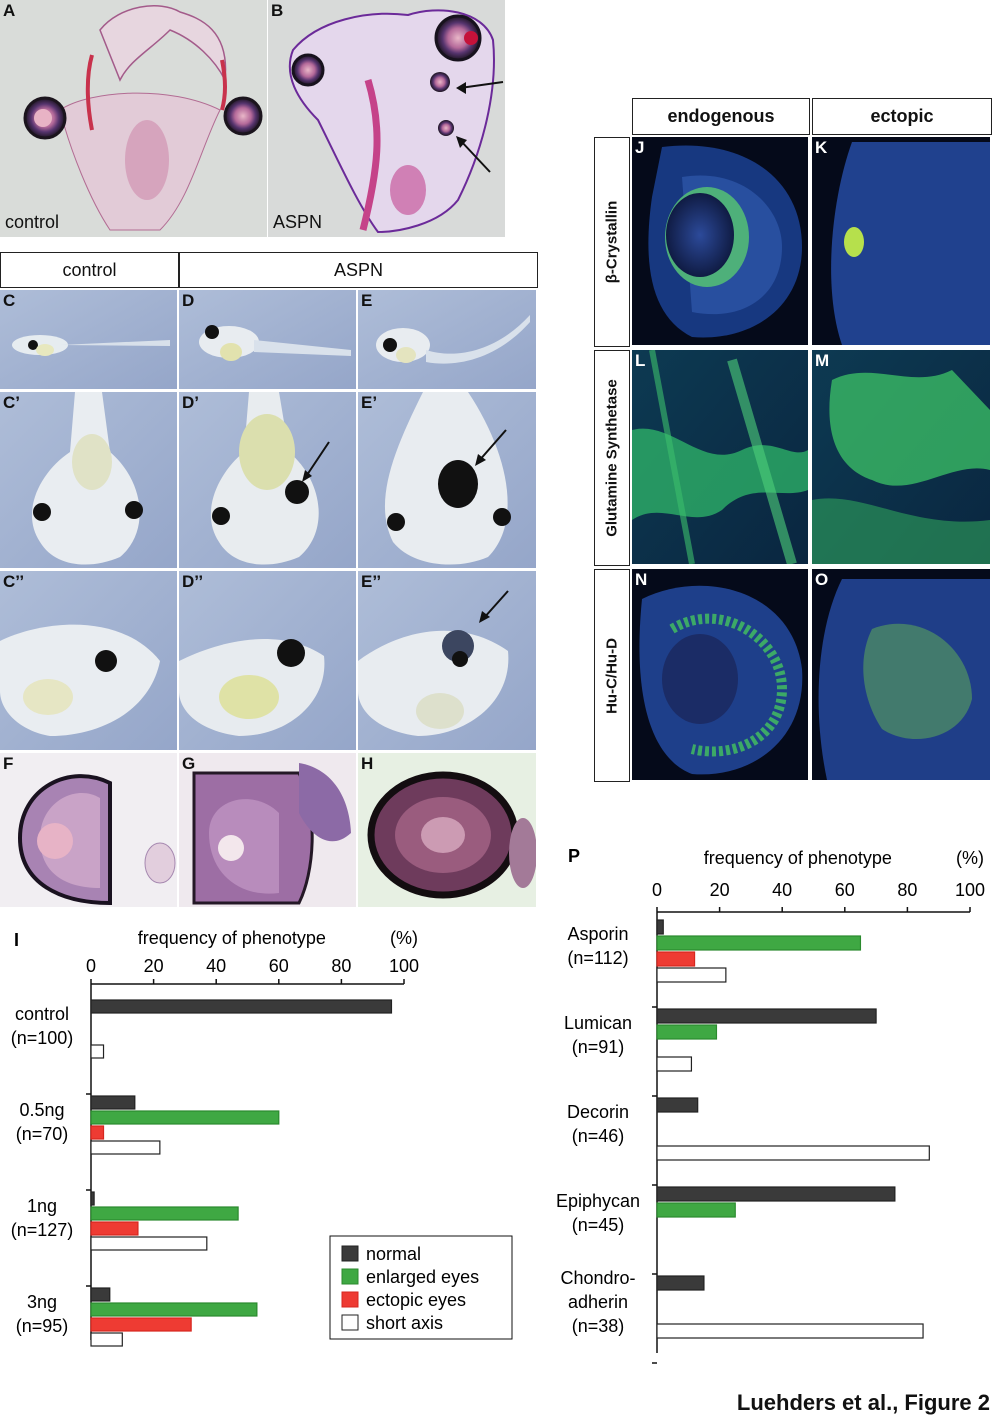 The image size is (1002, 1424). Describe the element at coordinates (350, 1253) in the screenshot. I see `legend-swatch-normal` at that location.